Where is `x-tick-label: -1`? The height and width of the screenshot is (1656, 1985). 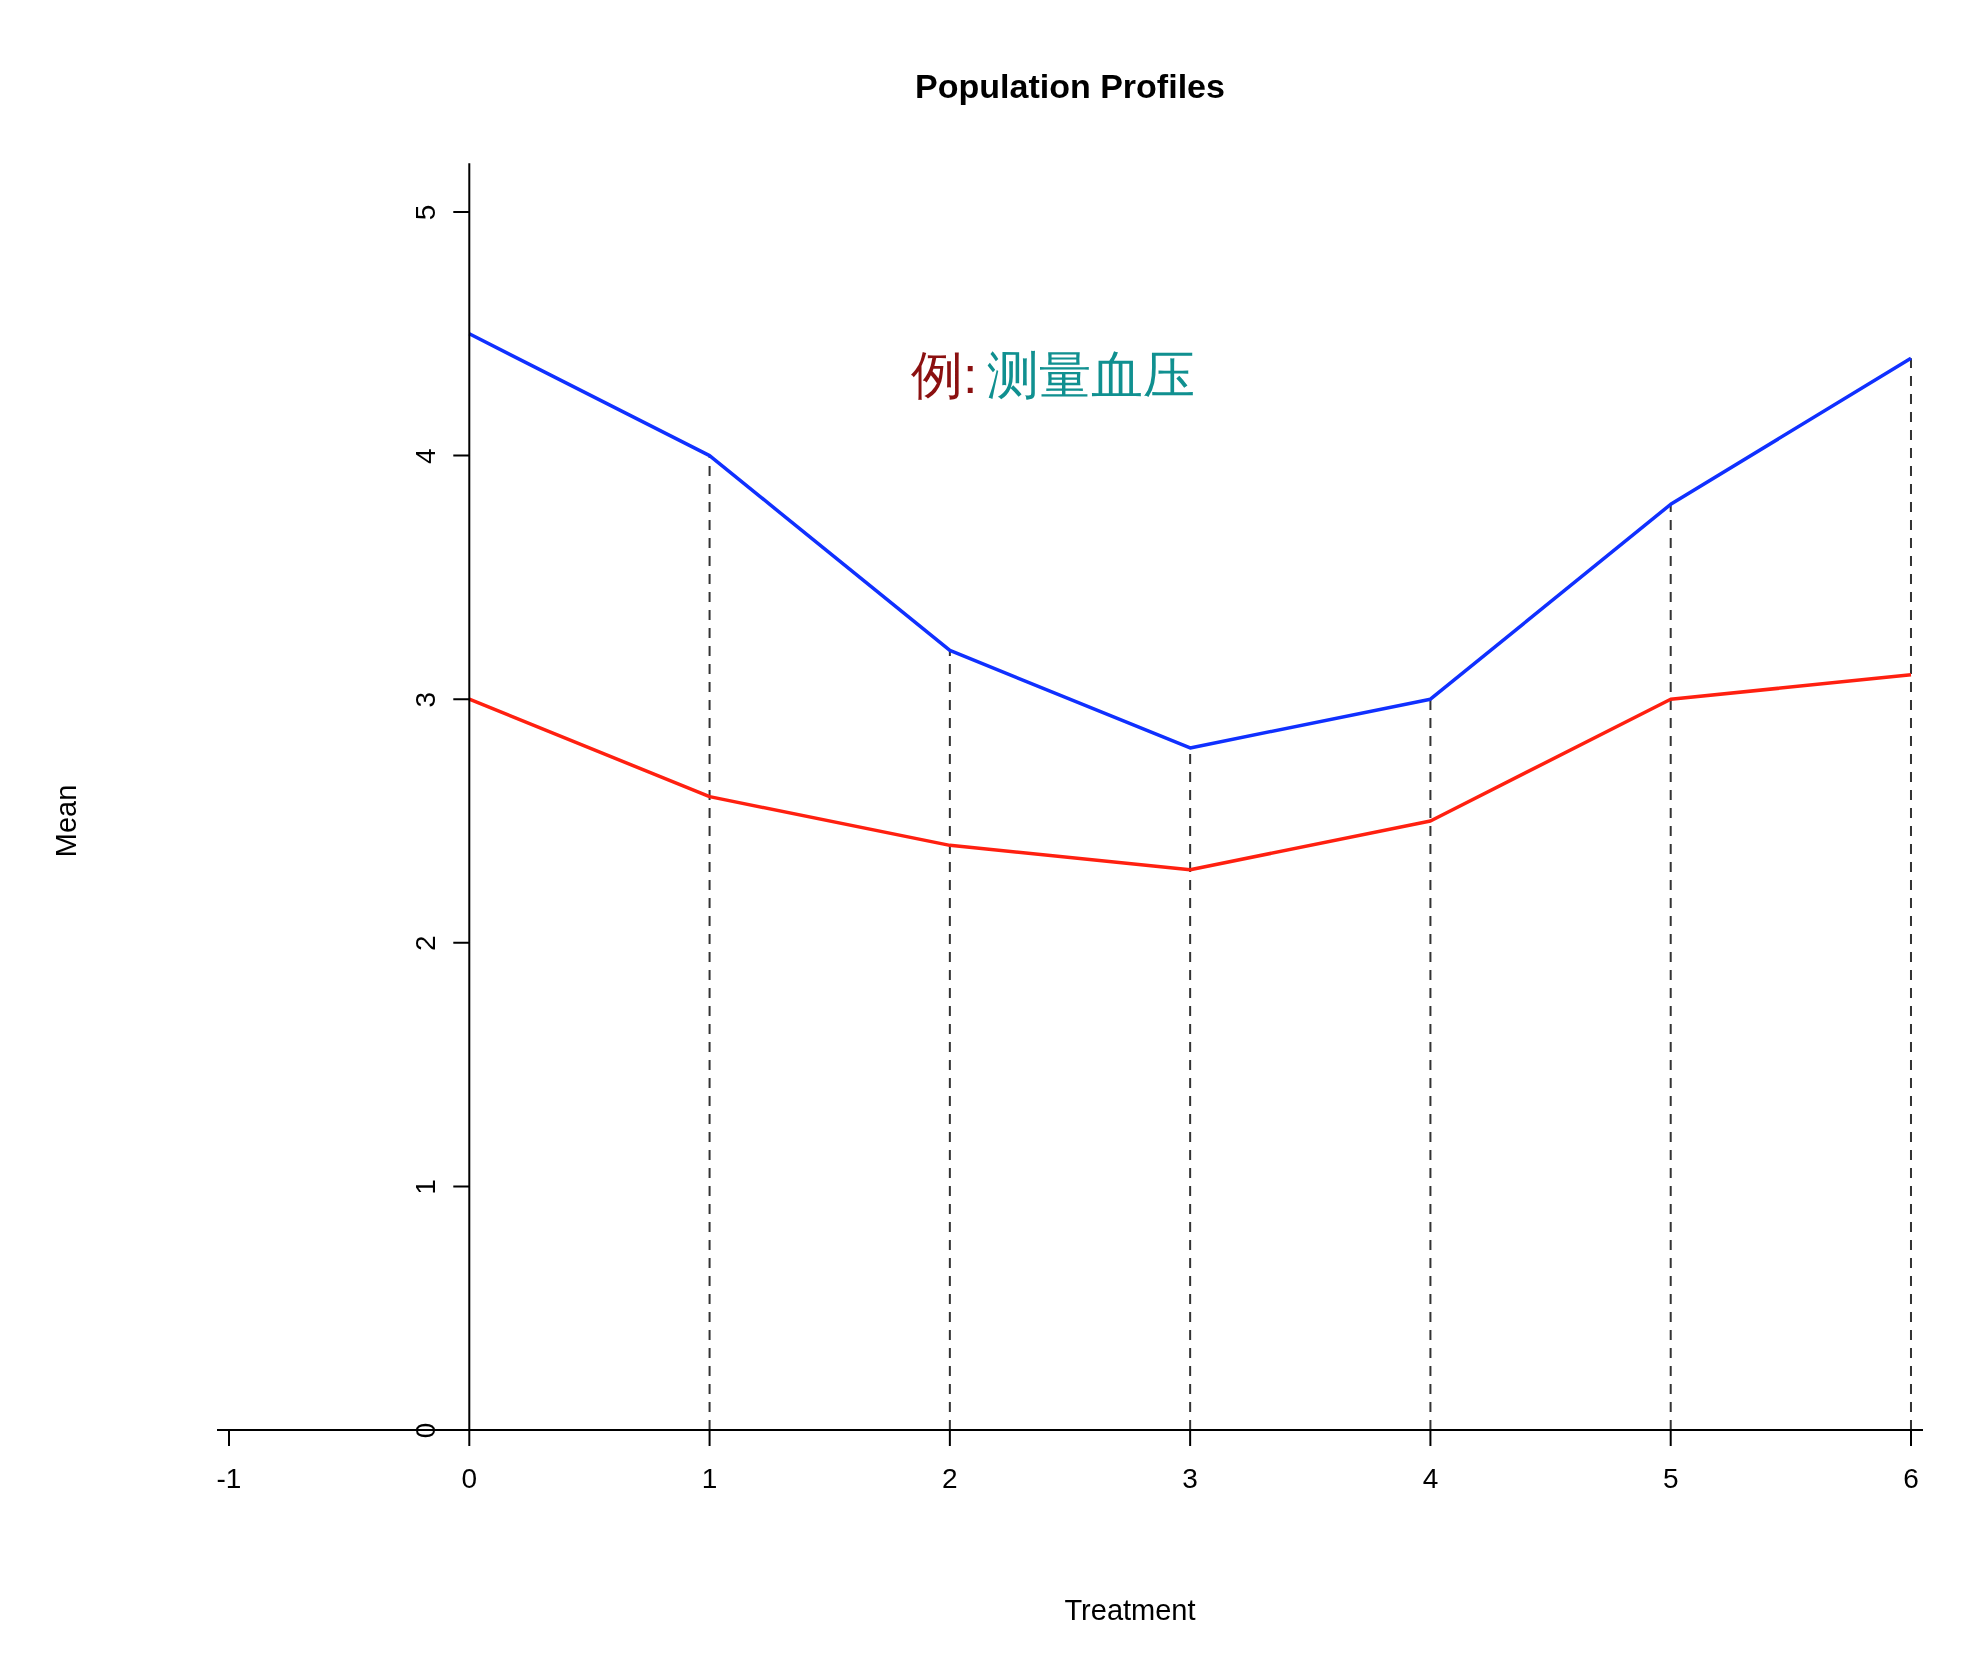 x-tick-label: -1 is located at coordinates (229, 1478).